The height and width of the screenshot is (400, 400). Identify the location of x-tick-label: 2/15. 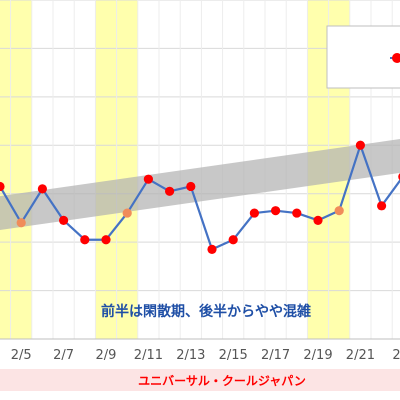
(233, 355).